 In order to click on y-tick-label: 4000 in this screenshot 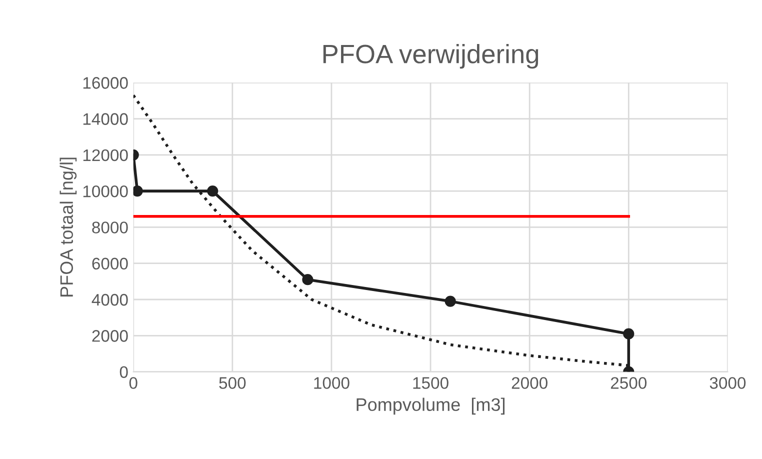, I will do `click(110, 300)`.